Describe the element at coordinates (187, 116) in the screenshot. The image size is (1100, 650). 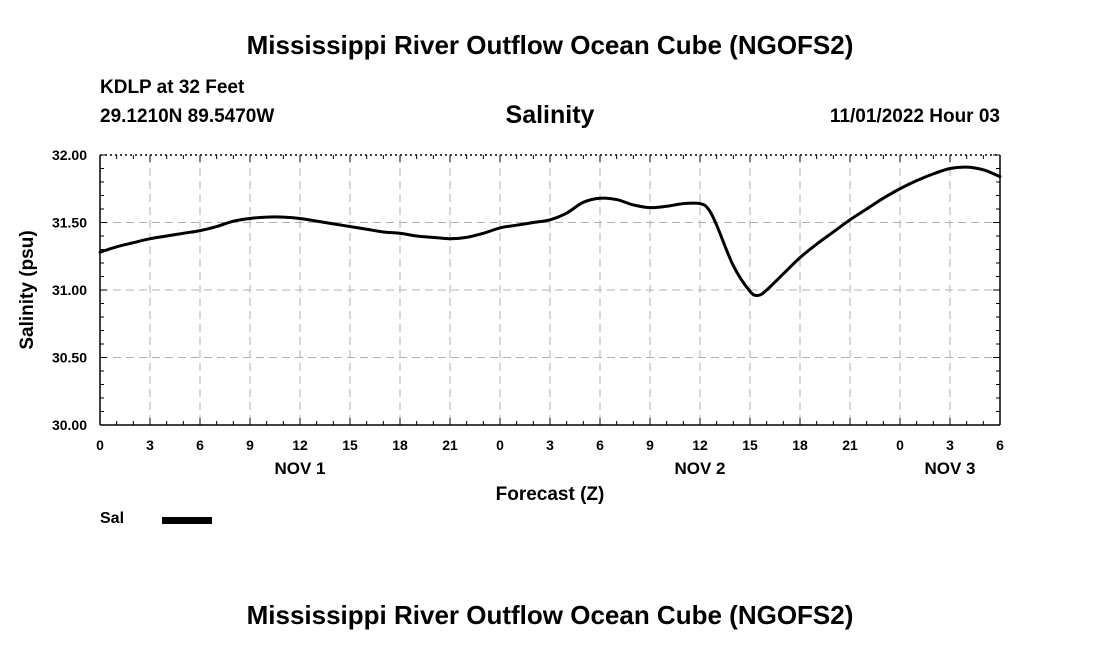
I see `station-coordinates: 29.1210N 89.5470W` at that location.